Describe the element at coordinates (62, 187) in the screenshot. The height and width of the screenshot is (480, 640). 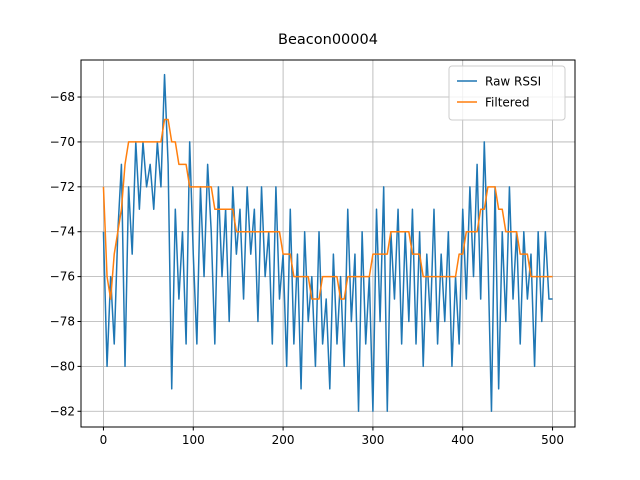
I see `y-tick-label: −72` at that location.